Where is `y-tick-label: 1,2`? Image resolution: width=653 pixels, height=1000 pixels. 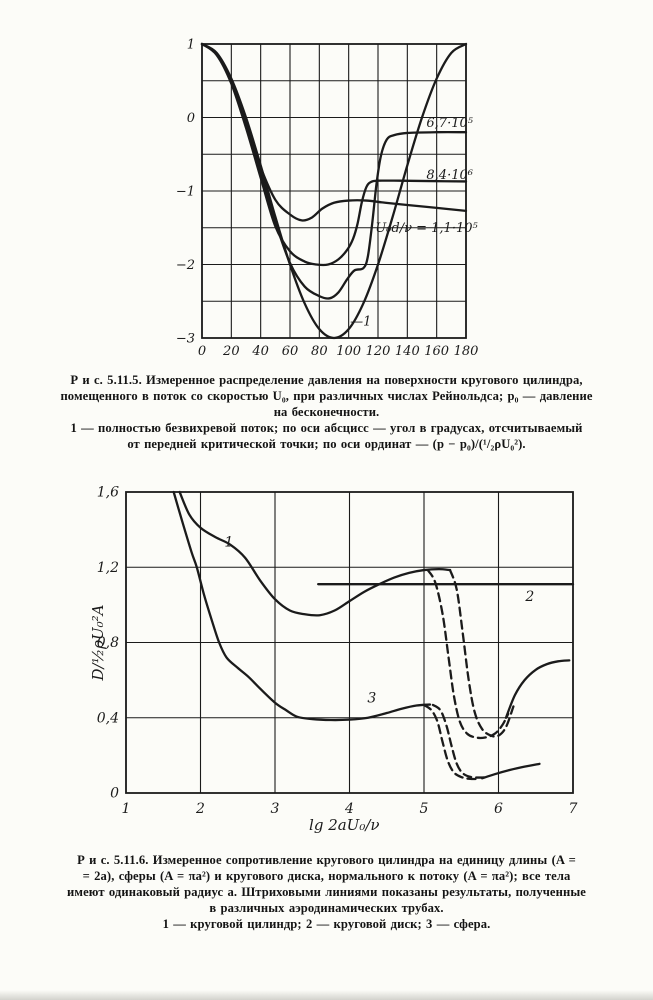 y-tick-label: 1,2 is located at coordinates (108, 568).